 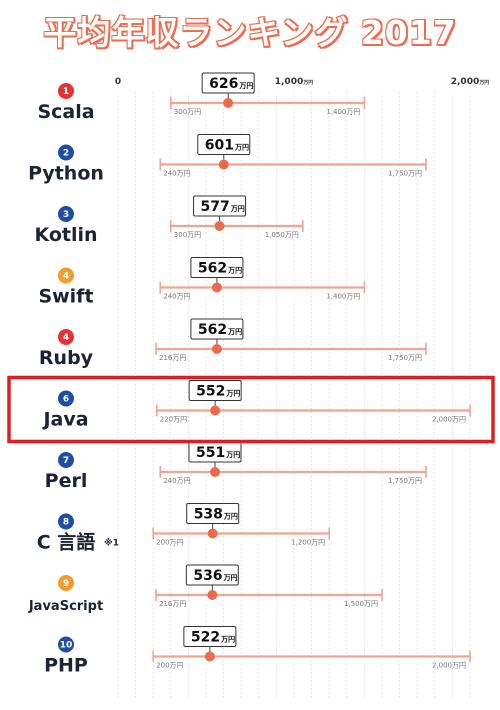 I want to click on average-value: 577万円, so click(x=223, y=207).